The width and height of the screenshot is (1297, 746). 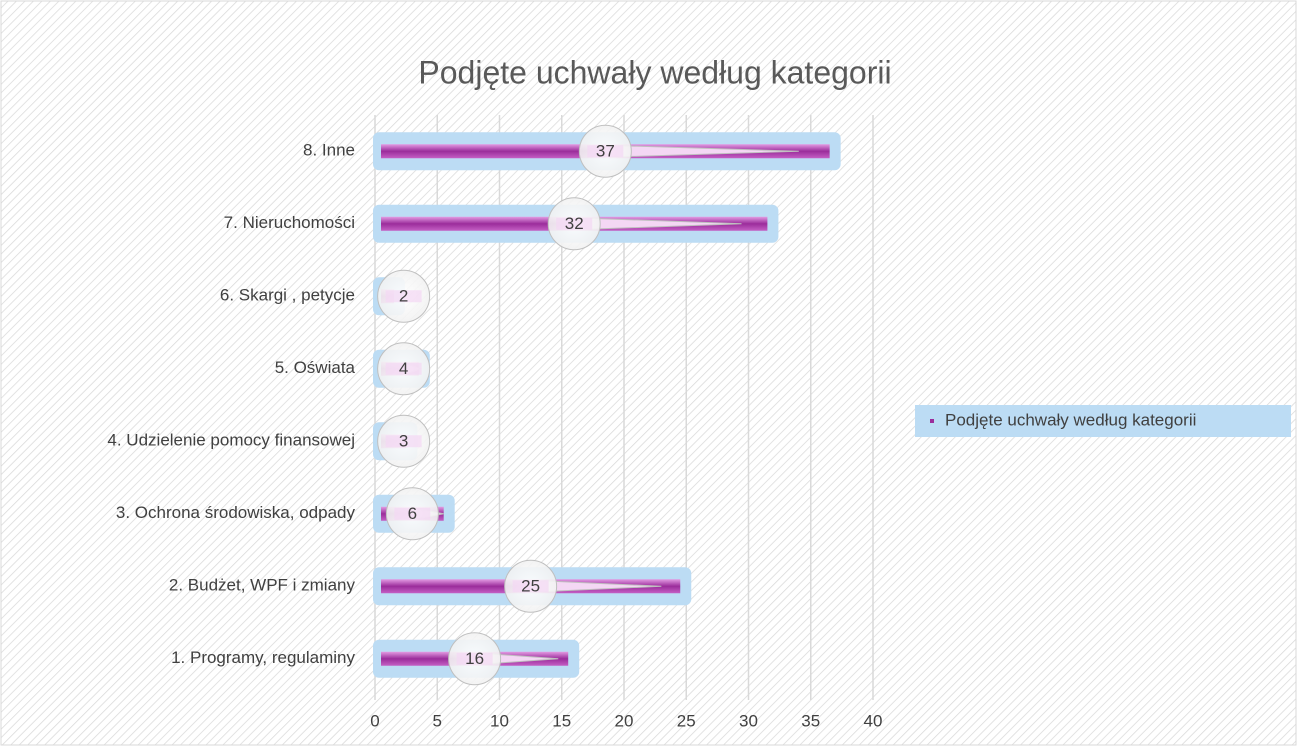 I want to click on data-label: 6, so click(x=412, y=513).